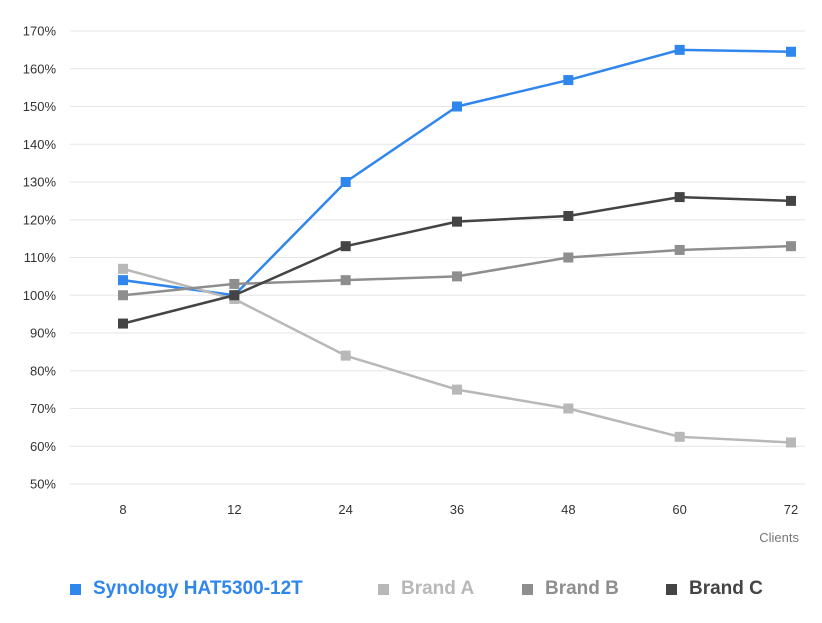  I want to click on y-tick-label: 130%, so click(40, 182).